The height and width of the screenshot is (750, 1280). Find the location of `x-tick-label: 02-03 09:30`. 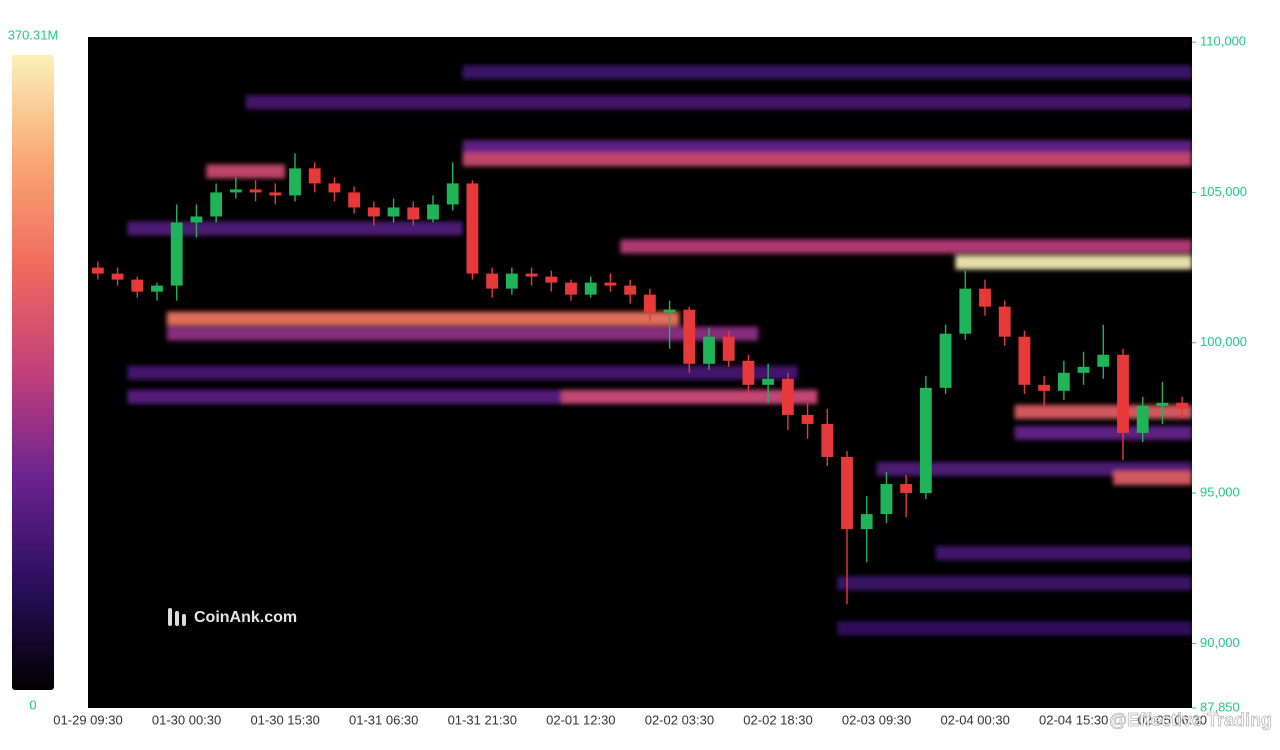

x-tick-label: 02-03 09:30 is located at coordinates (876, 719).